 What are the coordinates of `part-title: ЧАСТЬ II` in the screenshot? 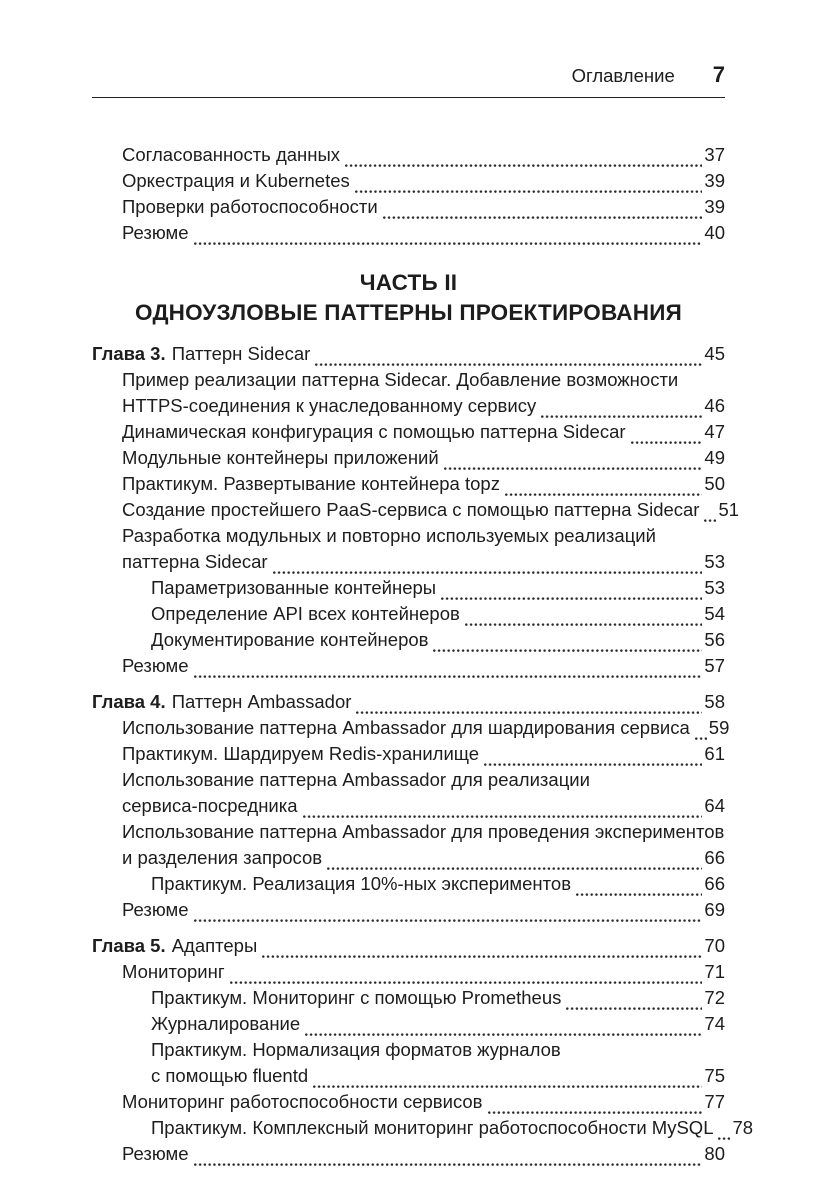 It's located at (408, 282).